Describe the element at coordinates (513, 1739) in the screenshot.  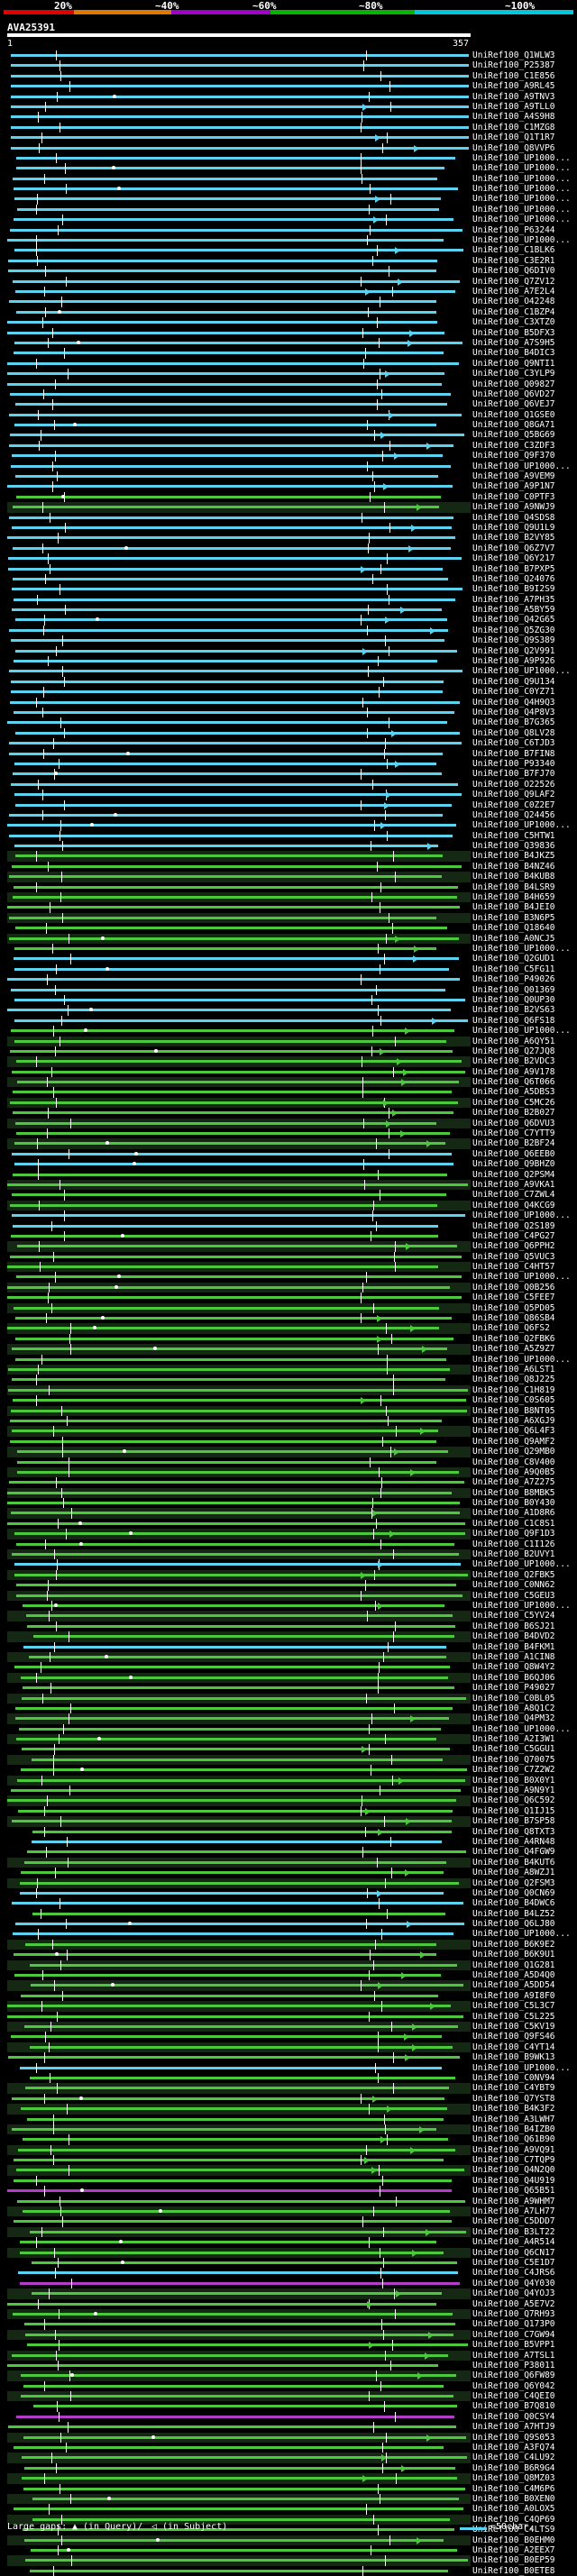
I see `hit-accession-link: UniRef100_A2I3W1` at that location.